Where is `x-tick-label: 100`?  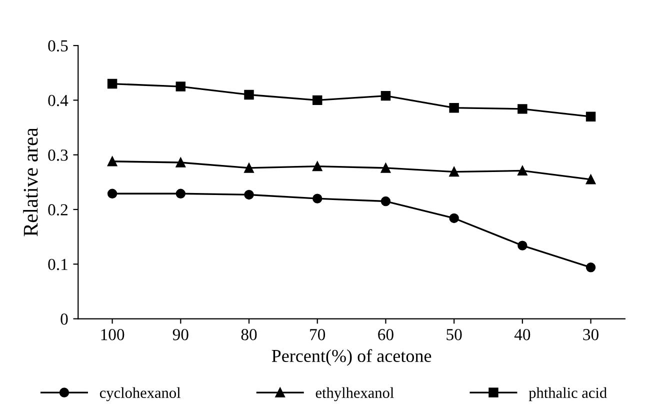 x-tick-label: 100 is located at coordinates (112, 334).